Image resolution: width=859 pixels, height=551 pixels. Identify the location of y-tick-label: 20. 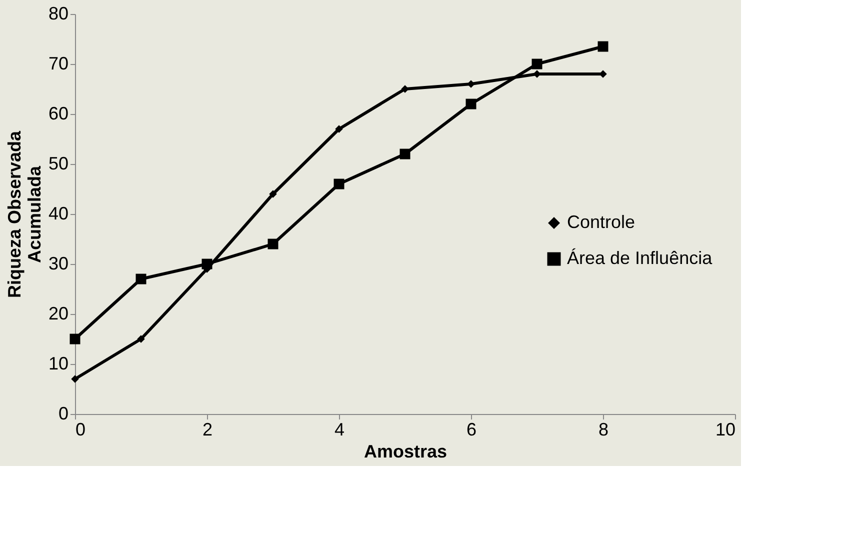
(58, 314).